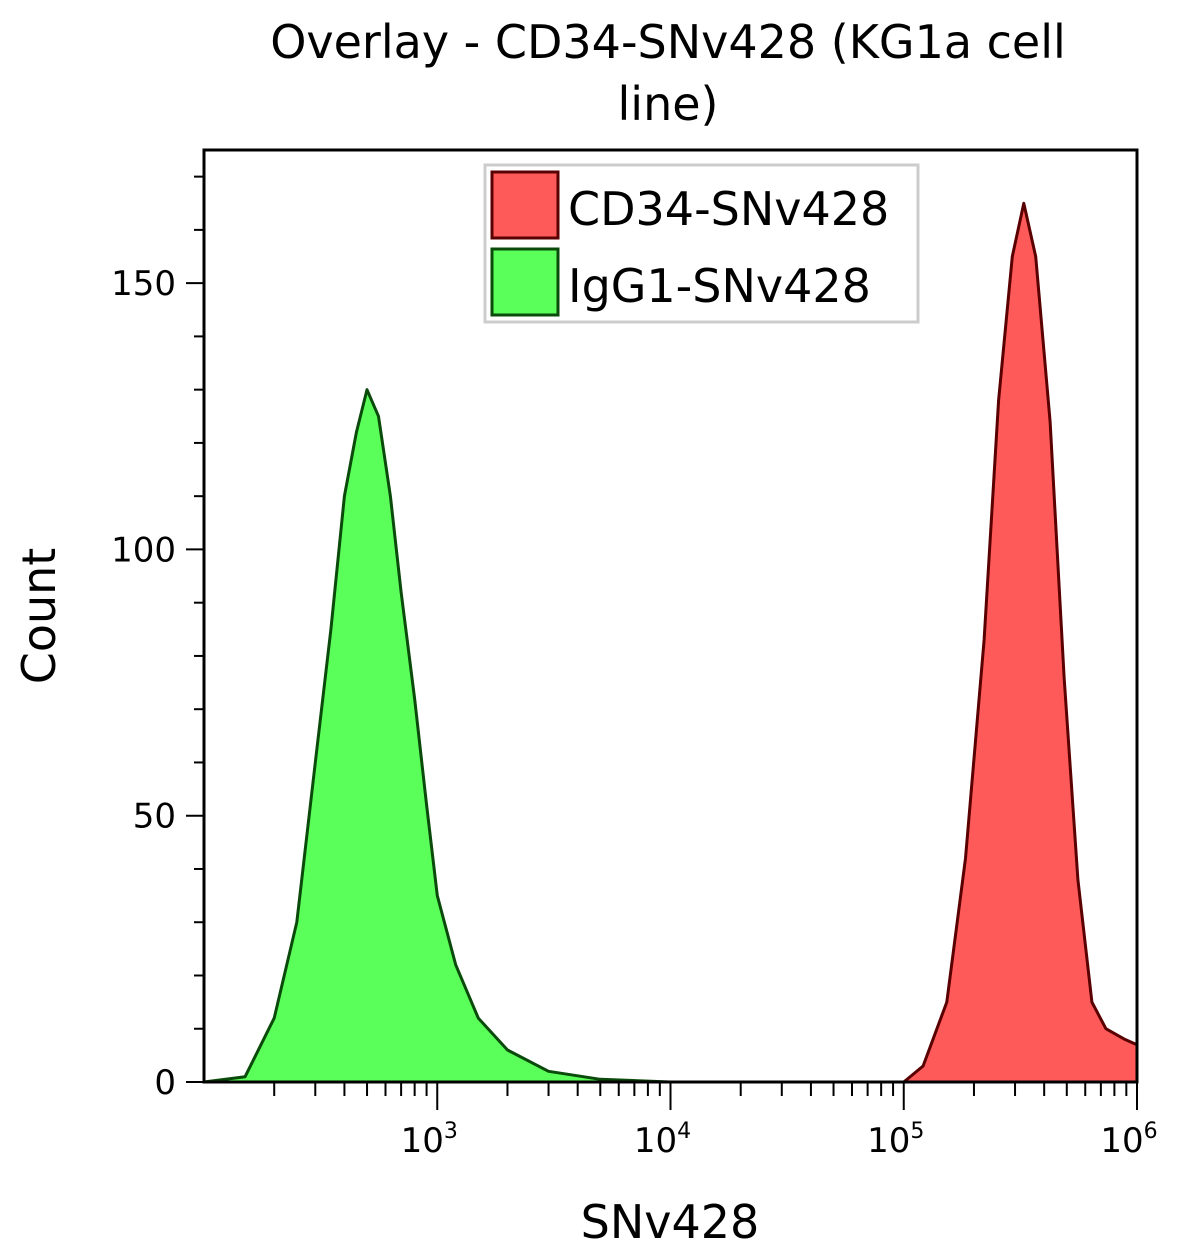  Describe the element at coordinates (668, 42) in the screenshot. I see `chart-title-line-1: Overlay - CD34-SNv428 (KG1a cell` at that location.